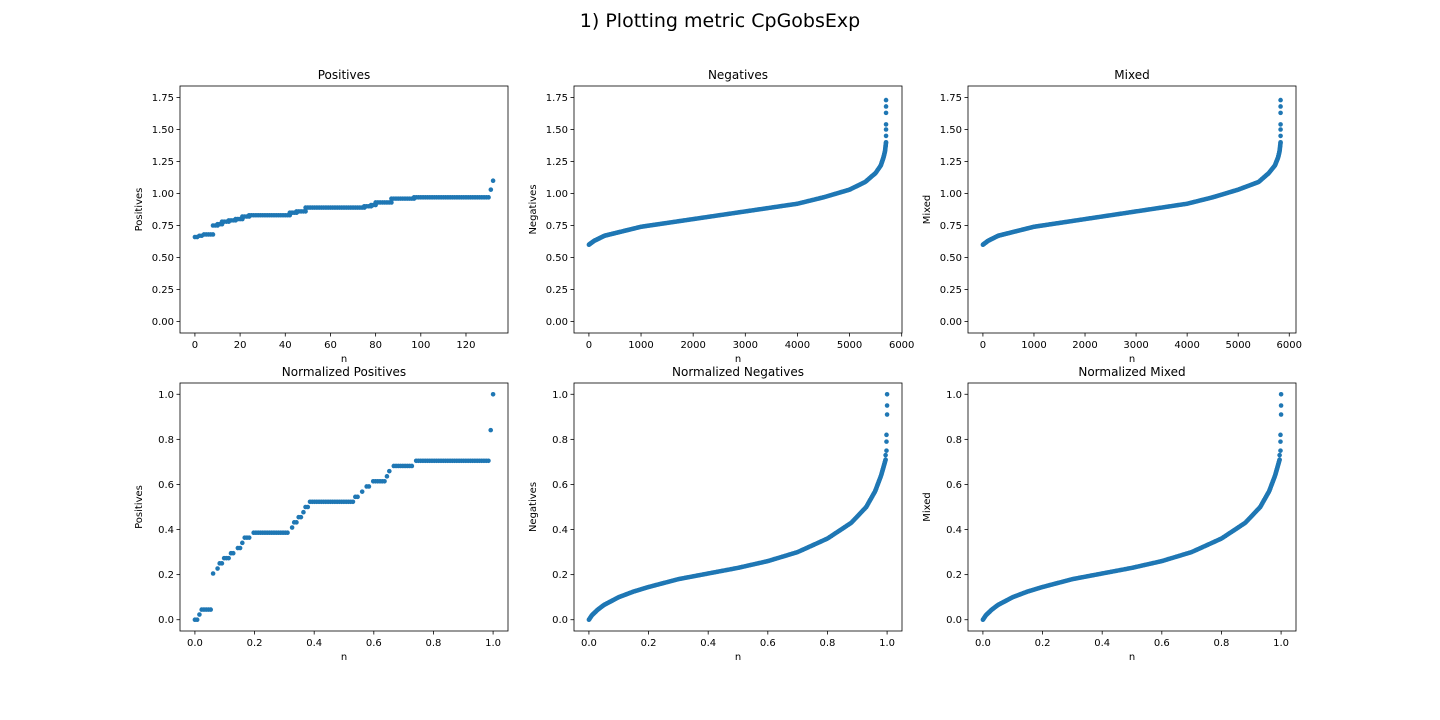  I want to click on y-axis-label: Mixed, so click(927, 507).